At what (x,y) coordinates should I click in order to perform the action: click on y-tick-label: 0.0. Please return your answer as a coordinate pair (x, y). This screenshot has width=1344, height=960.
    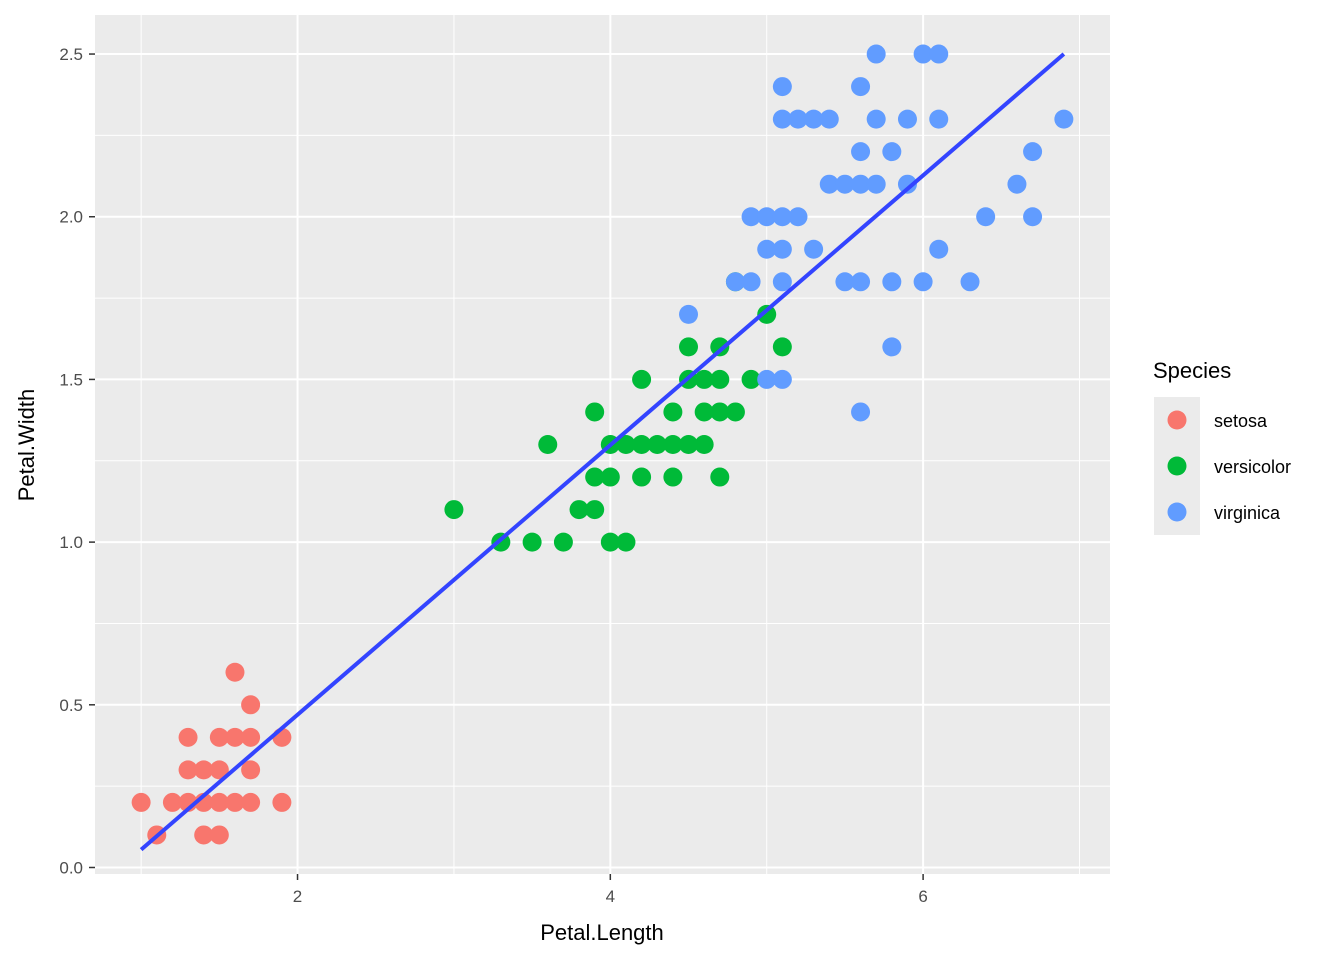
    Looking at the image, I should click on (71, 867).